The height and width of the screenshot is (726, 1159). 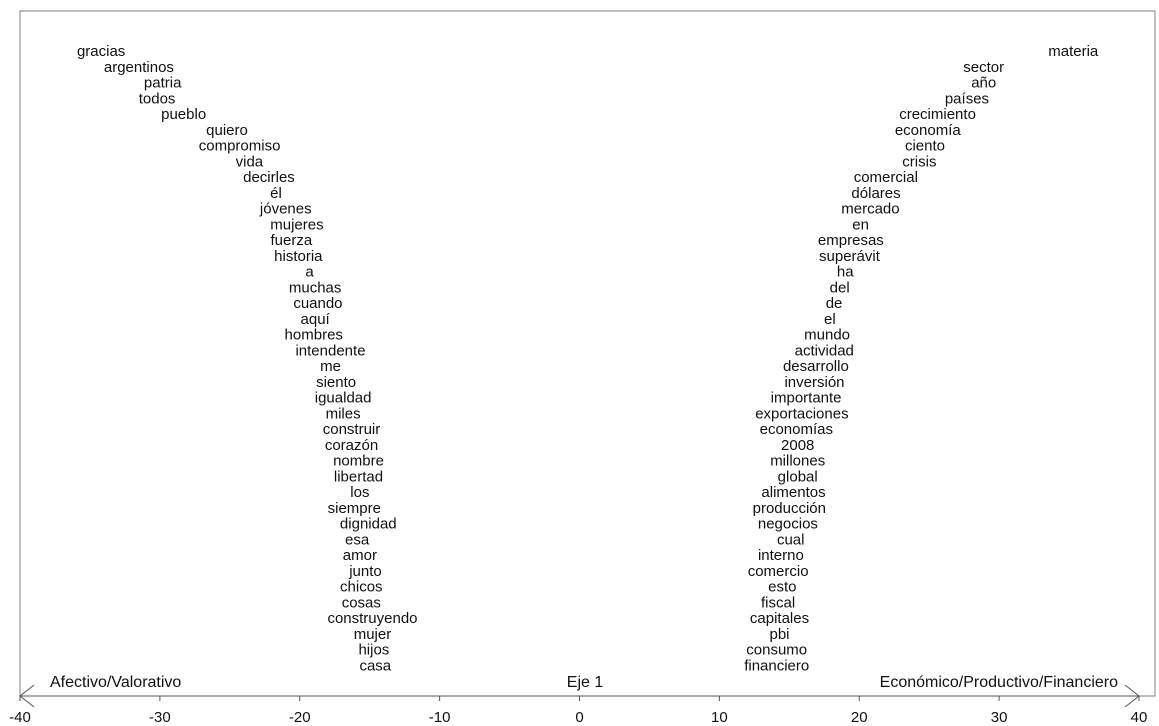 What do you see at coordinates (780, 634) in the screenshot?
I see `word-point-economico: pbi` at bounding box center [780, 634].